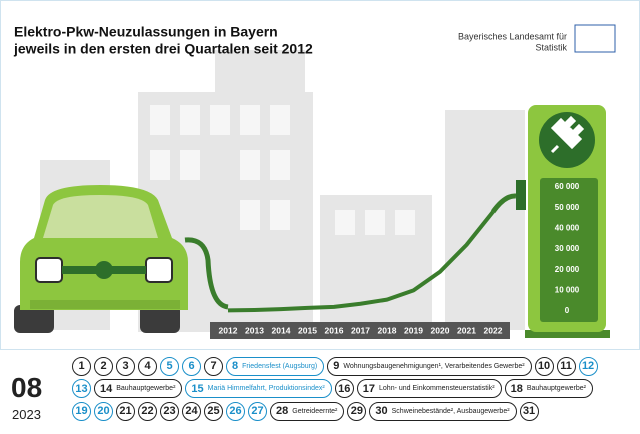 The image size is (640, 434). I want to click on day: 18 Bauhauptgewerbe², so click(548, 389).